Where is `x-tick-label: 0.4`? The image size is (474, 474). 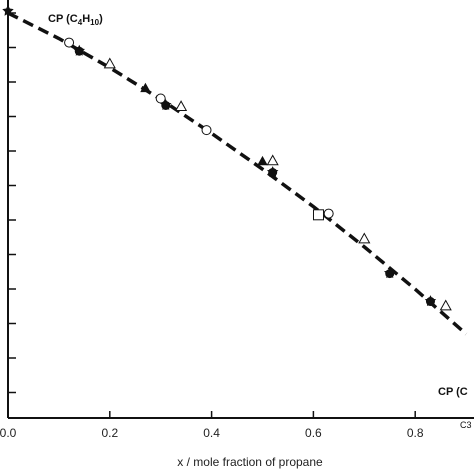
x-tick-label: 0.4 is located at coordinates (211, 433).